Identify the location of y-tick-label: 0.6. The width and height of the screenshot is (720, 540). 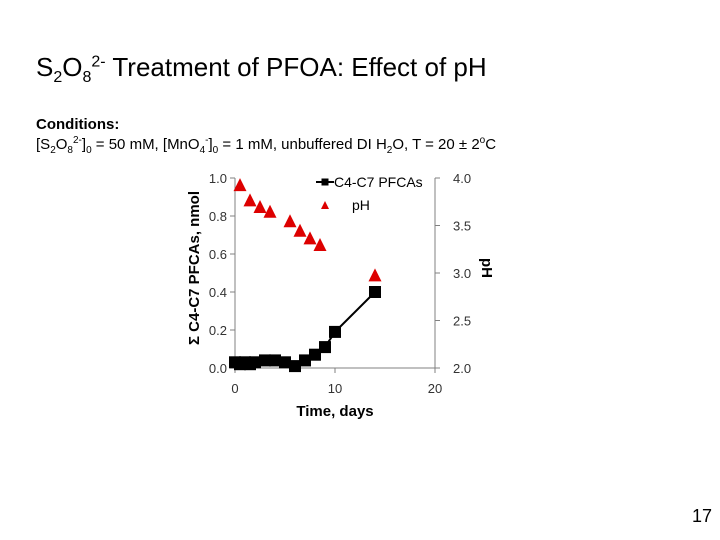
(218, 254).